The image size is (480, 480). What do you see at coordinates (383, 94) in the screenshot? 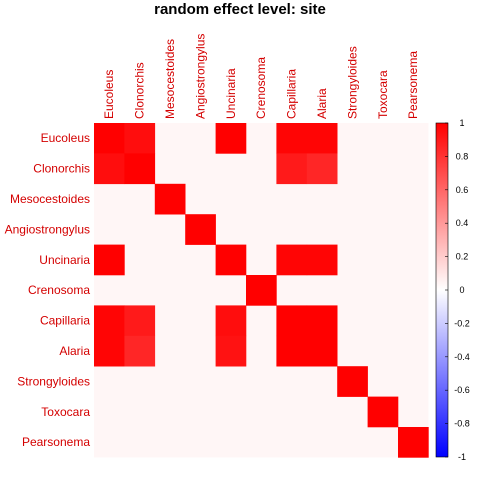
I see `column-label: Toxocara` at bounding box center [383, 94].